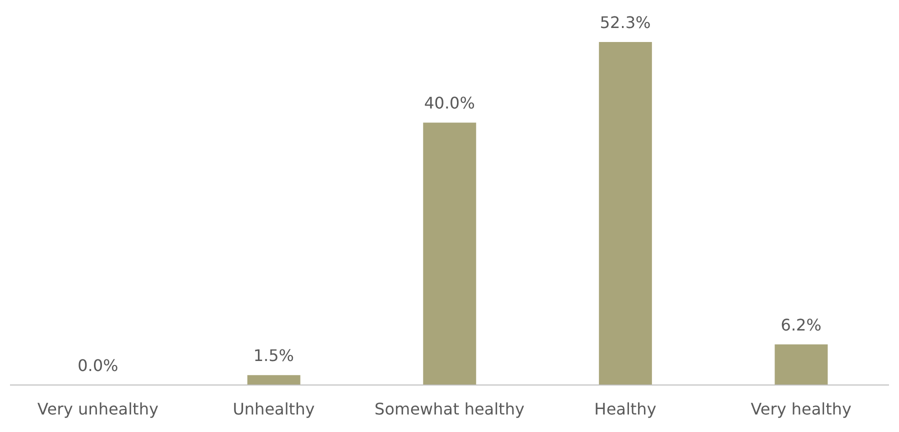 The image size is (899, 432). I want to click on x-tick-label: Very unhealthy, so click(97, 408).